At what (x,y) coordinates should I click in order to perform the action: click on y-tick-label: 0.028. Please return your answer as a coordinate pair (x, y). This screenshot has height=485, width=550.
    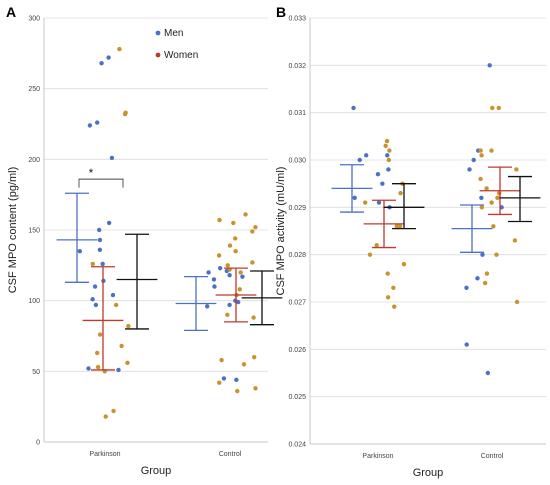
    Looking at the image, I should click on (297, 255).